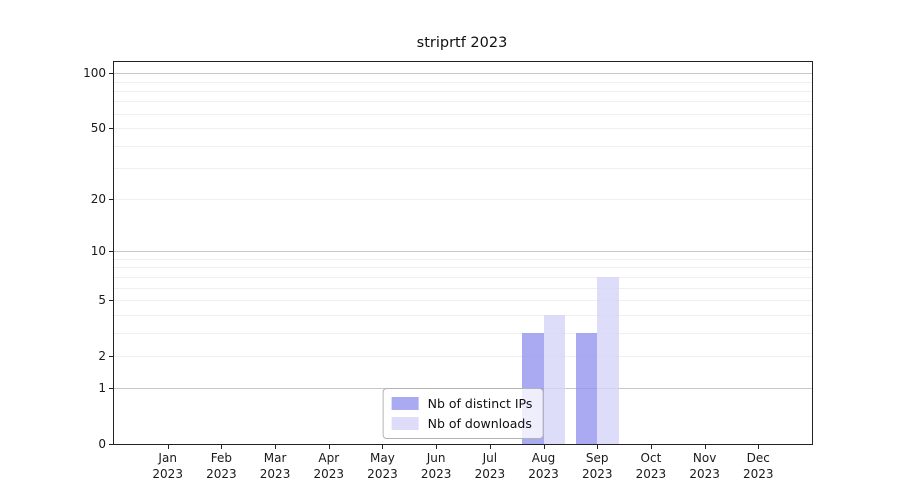 This screenshot has width=900, height=500. Describe the element at coordinates (490, 466) in the screenshot. I see `x-axis-tick-label: Jul 2023` at that location.